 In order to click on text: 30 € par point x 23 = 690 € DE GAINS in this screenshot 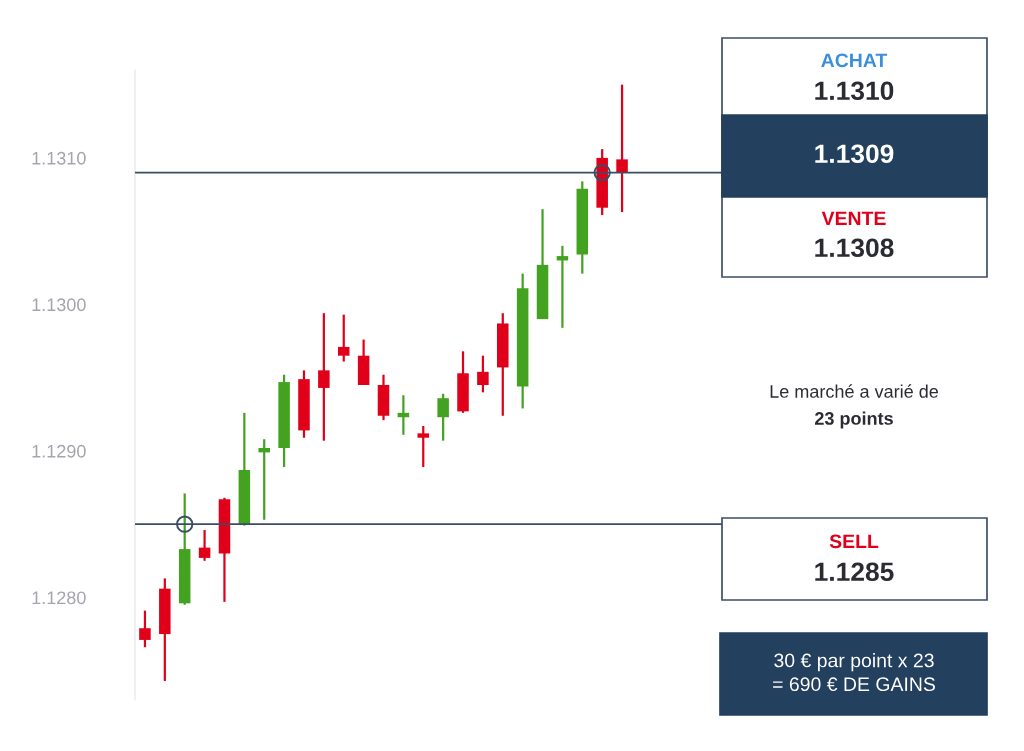, I will do `click(854, 672)`.